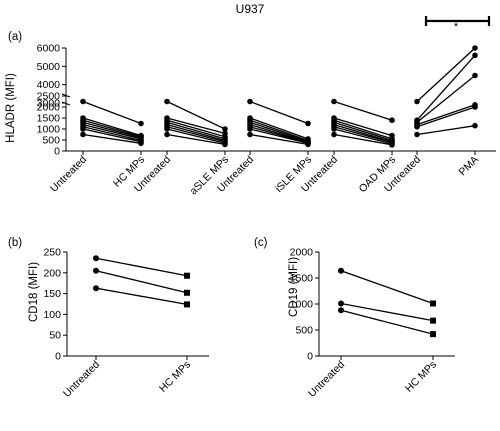 Image resolution: width=500 pixels, height=431 pixels. I want to click on panel-a-label: (a), so click(15, 37).